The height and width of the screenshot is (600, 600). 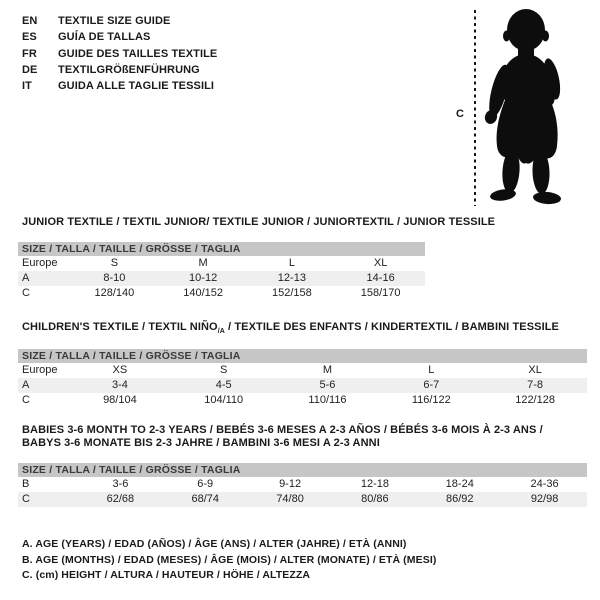 What do you see at coordinates (374, 484) in the screenshot?
I see `size-cell: 12-18` at bounding box center [374, 484].